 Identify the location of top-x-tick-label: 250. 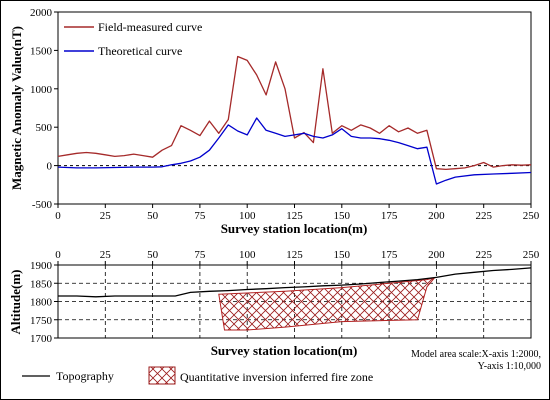
(531, 216).